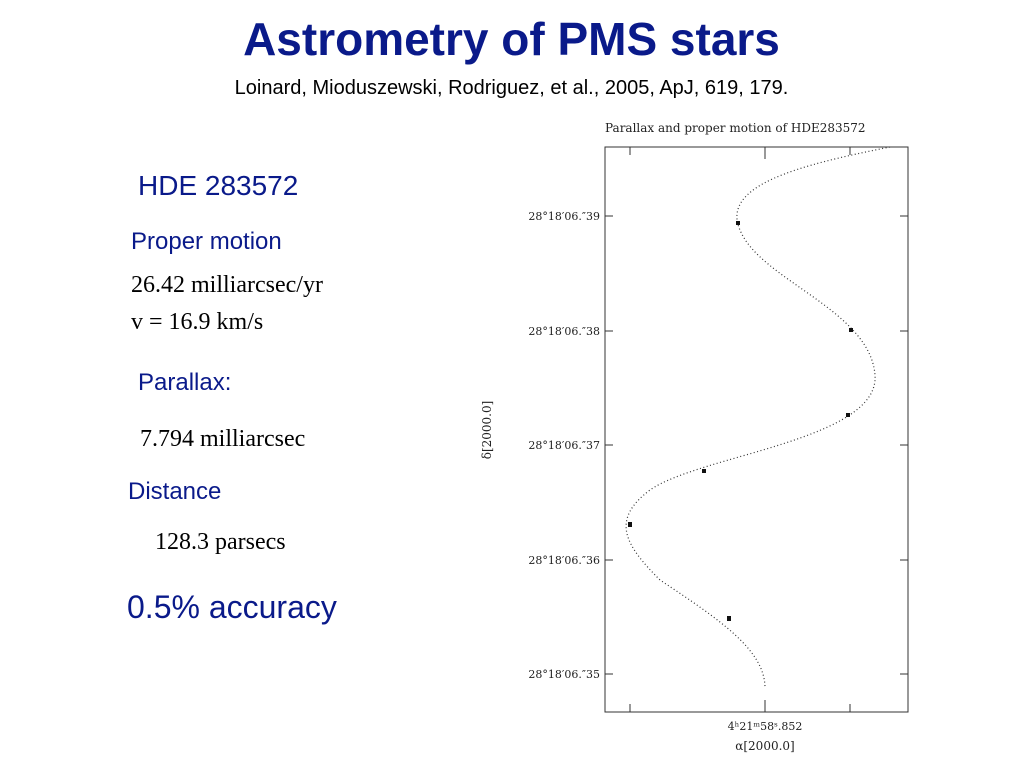 This screenshot has width=1023, height=767. Describe the element at coordinates (487, 430) in the screenshot. I see `y-axis-label: δ[2000.0]` at that location.